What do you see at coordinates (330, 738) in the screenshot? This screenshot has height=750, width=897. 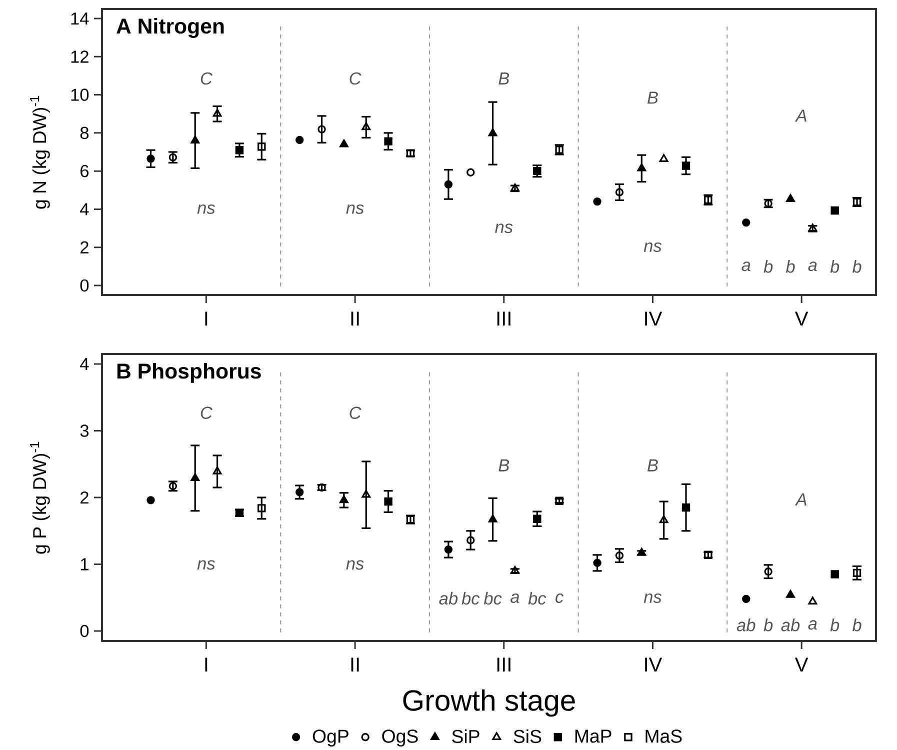 I see `legend-label: OgP` at bounding box center [330, 738].